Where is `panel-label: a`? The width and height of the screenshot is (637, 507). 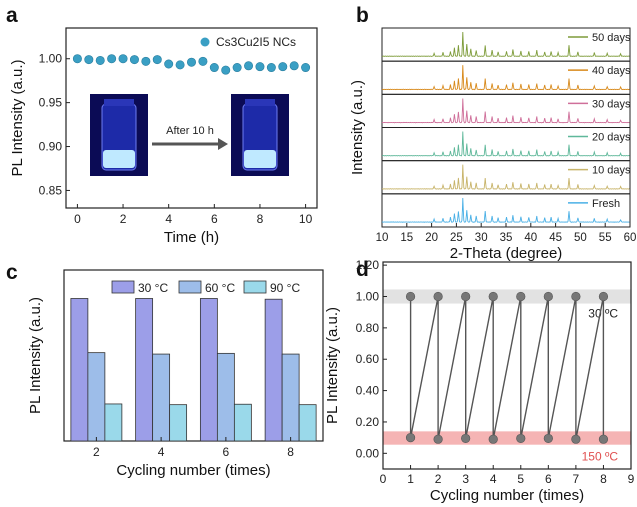 panel-label: a is located at coordinates (12, 15).